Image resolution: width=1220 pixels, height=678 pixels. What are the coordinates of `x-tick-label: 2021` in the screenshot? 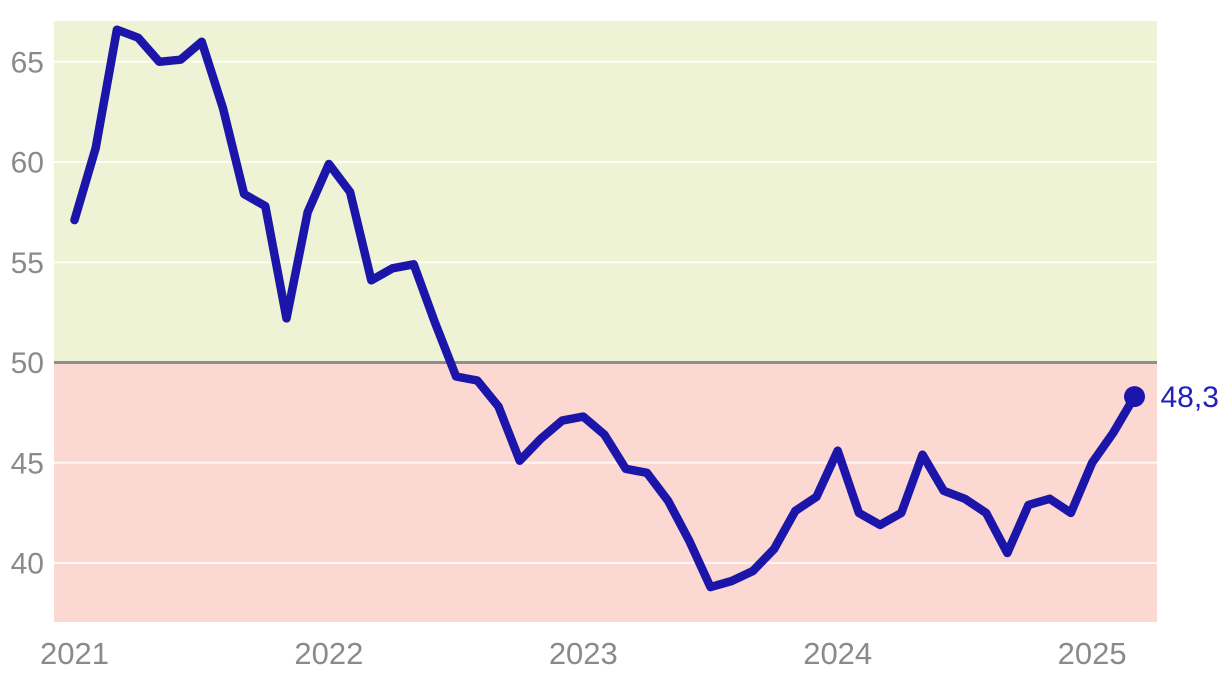 It's located at (74, 653).